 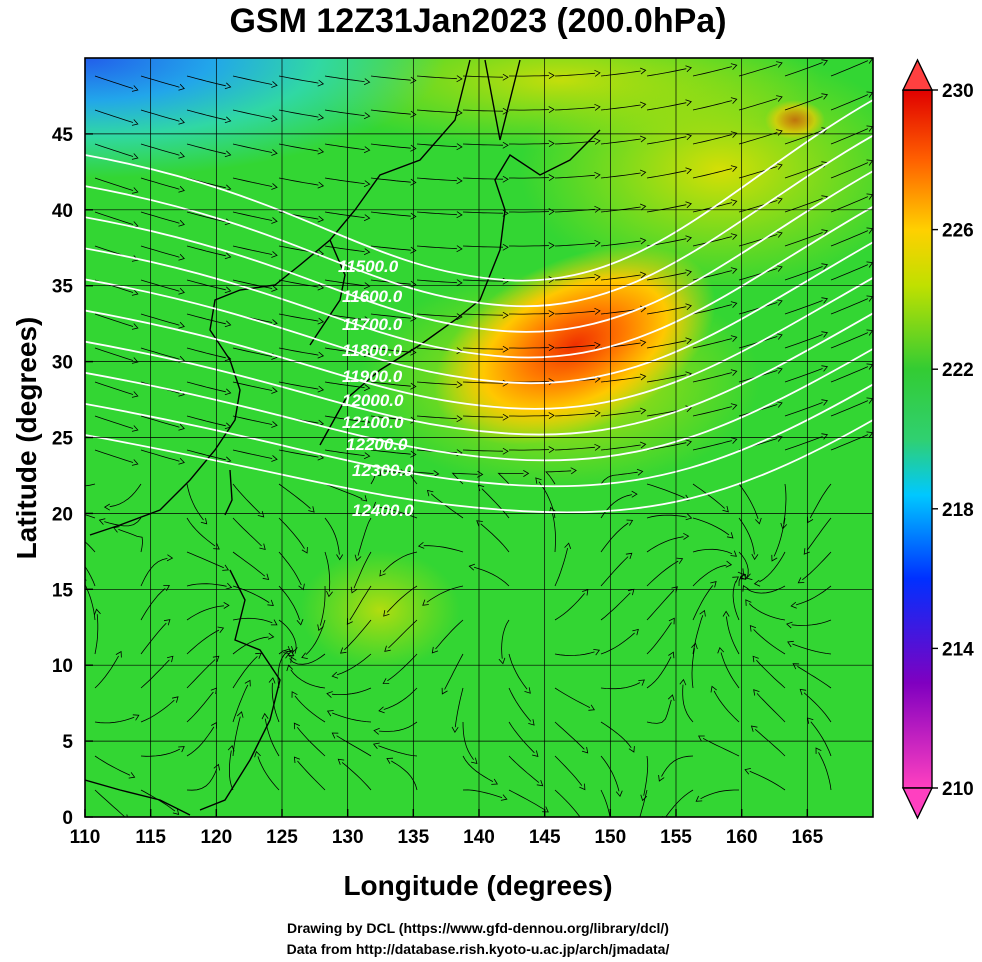 I want to click on colorbar-ticks: 210 214 218 222 226 230, so click(x=953, y=440).